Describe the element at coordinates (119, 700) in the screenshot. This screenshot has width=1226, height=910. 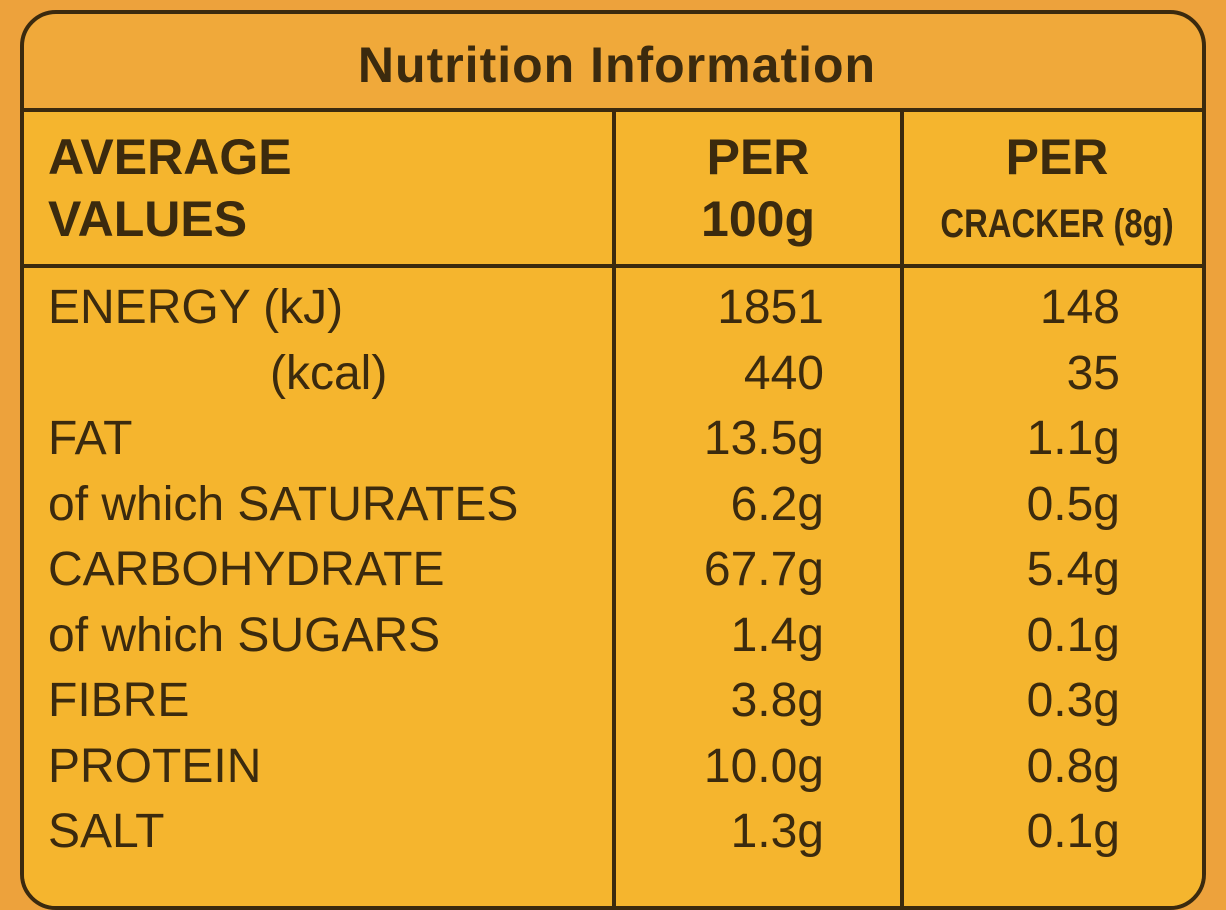
I see `row-label: FIBRE` at that location.